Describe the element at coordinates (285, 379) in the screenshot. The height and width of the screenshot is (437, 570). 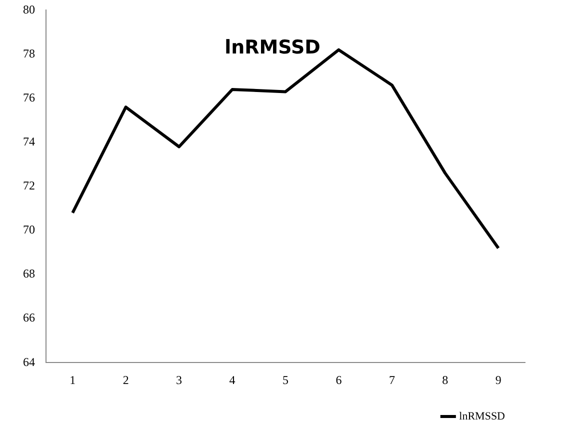
I see `x-tick-label: 5` at that location.